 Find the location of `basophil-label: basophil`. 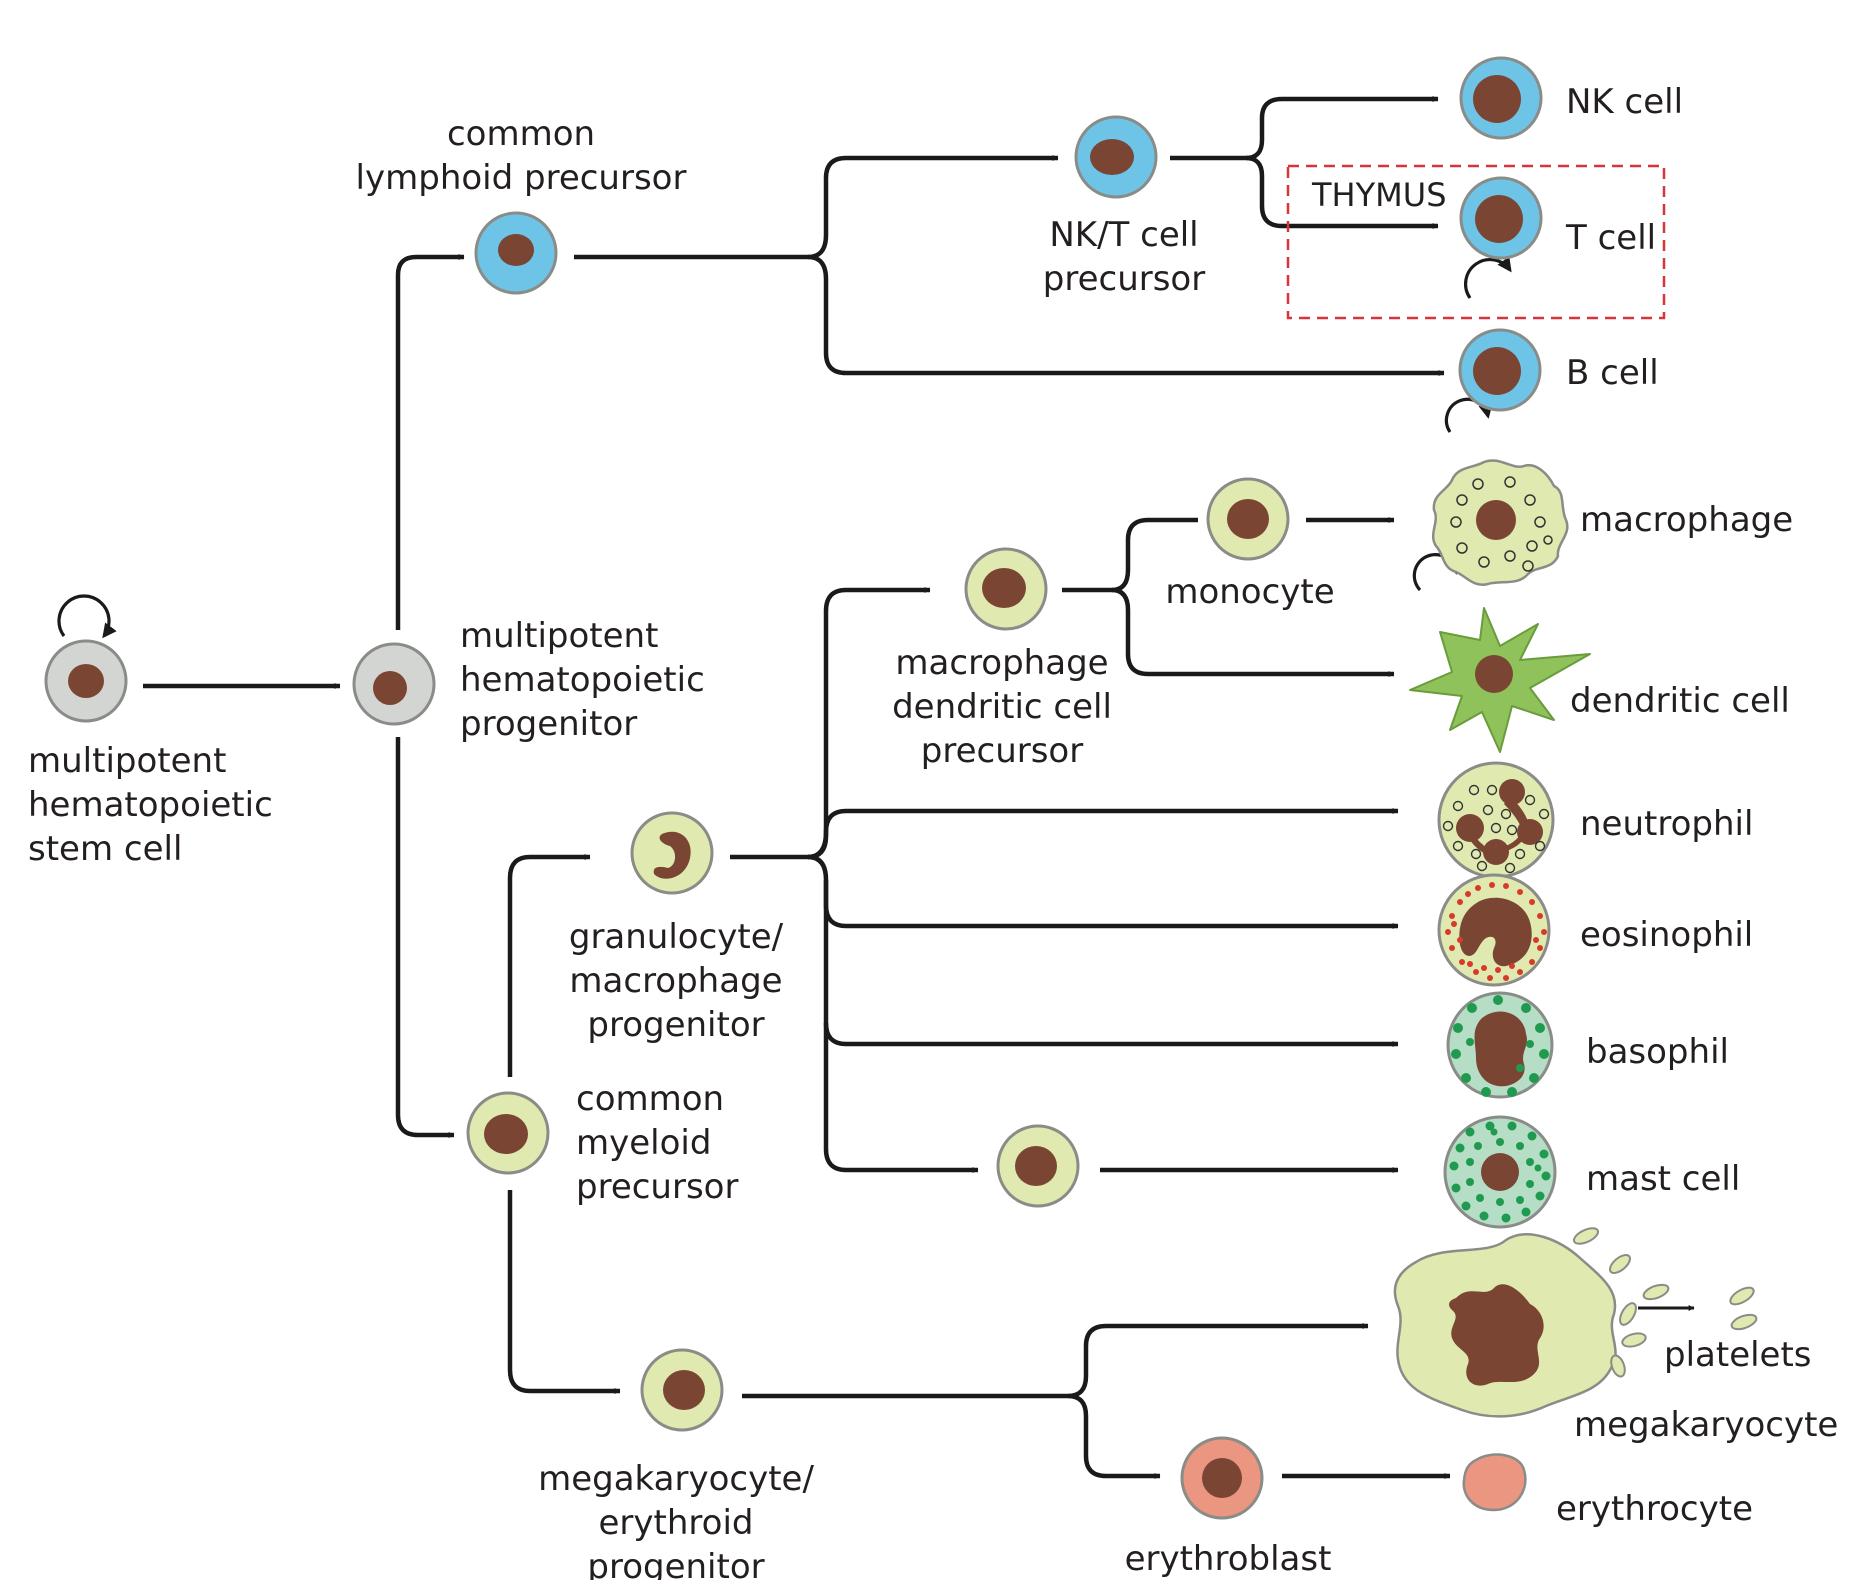

basophil-label: basophil is located at coordinates (1657, 1052).